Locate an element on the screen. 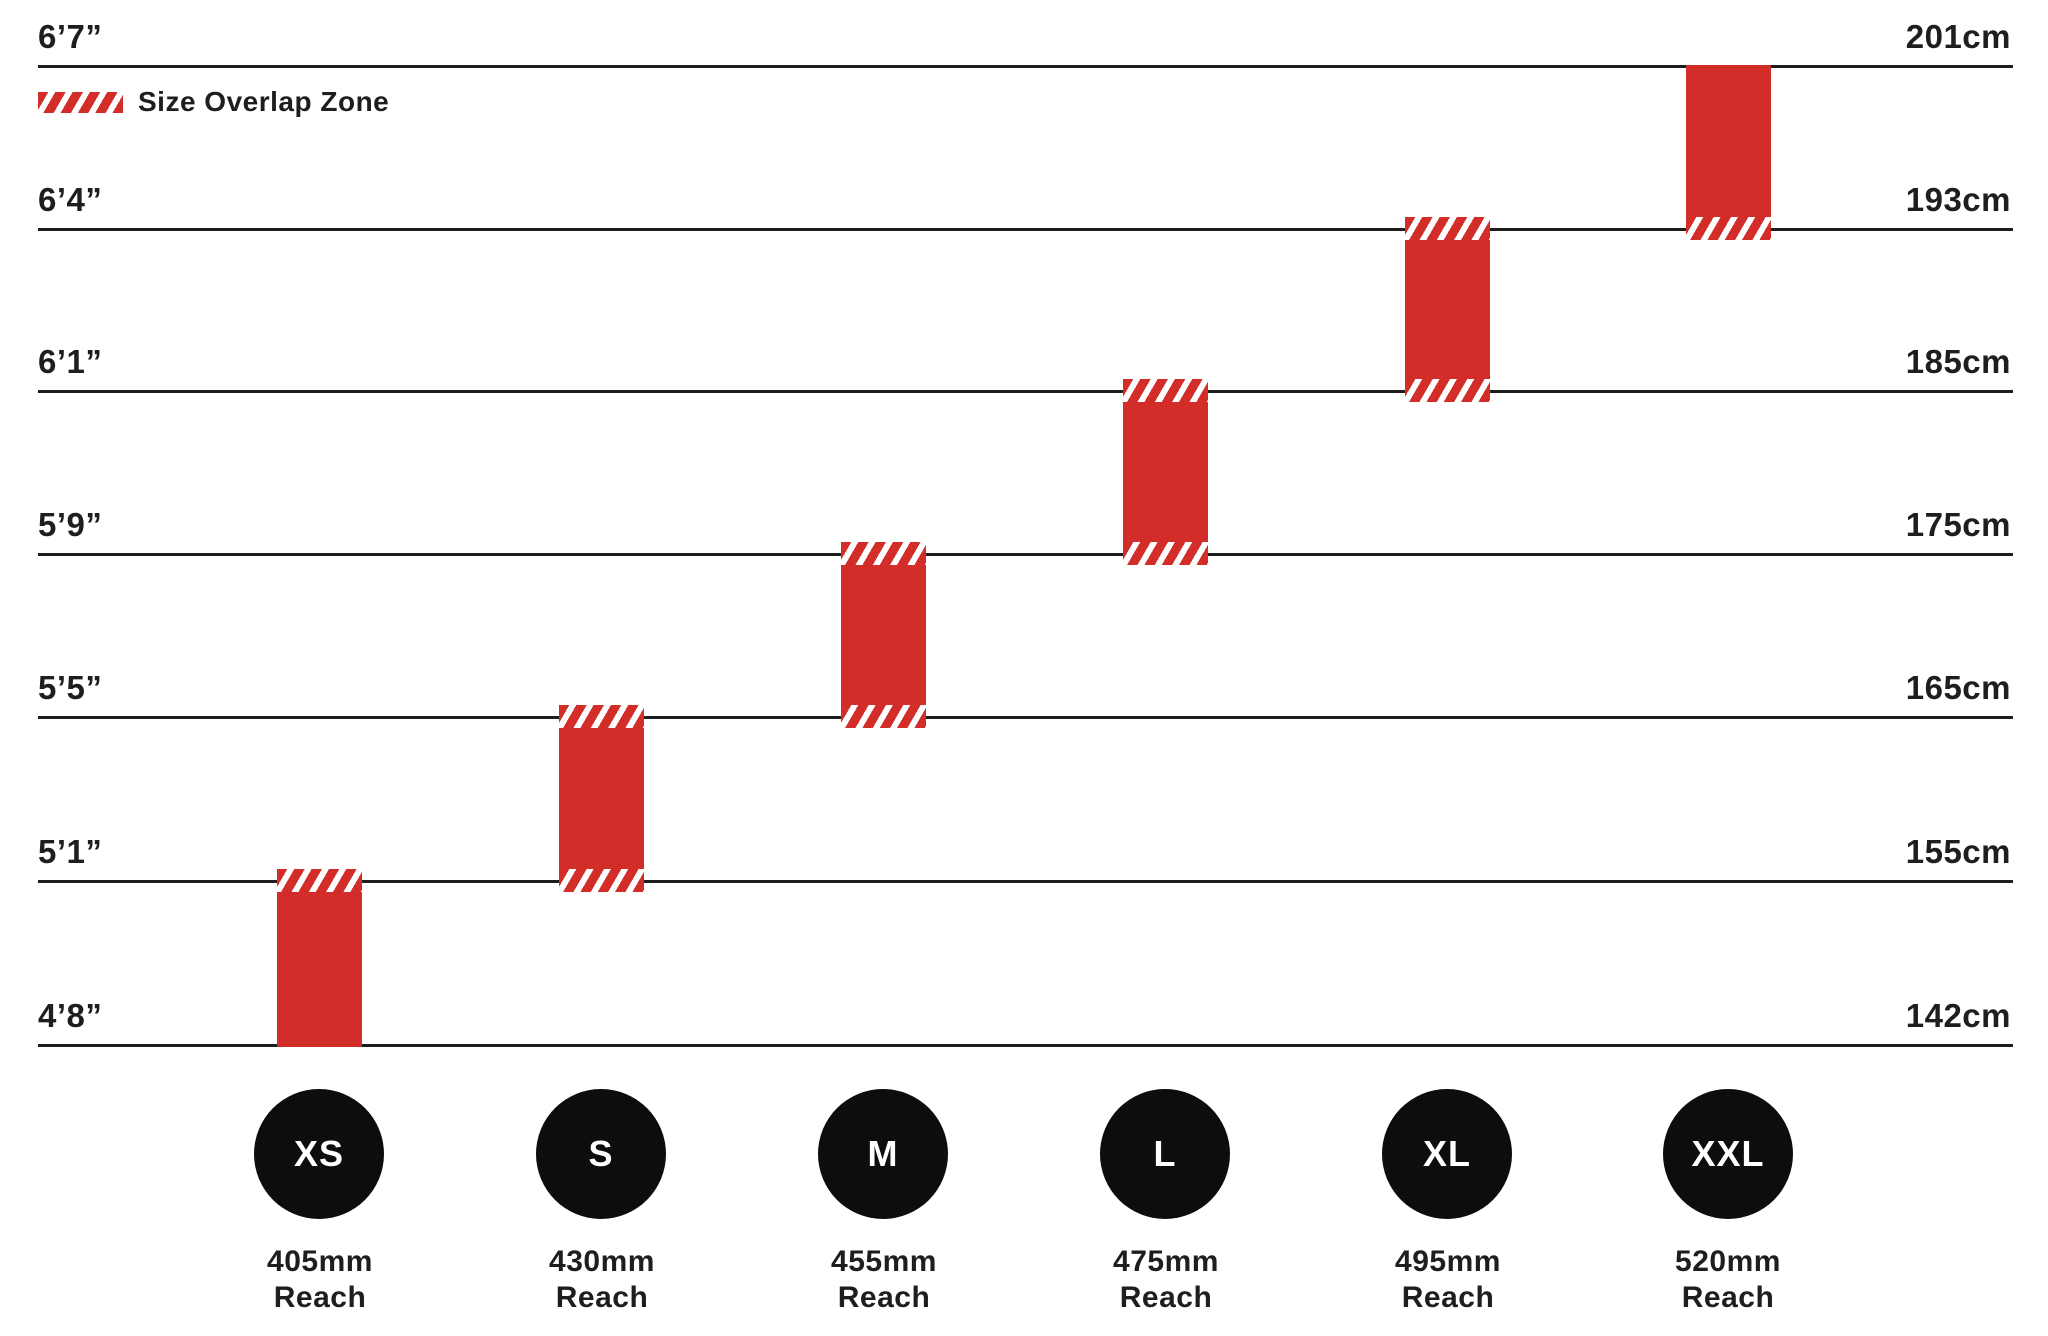  size-badge-xxl: XXL is located at coordinates (1728, 1154).